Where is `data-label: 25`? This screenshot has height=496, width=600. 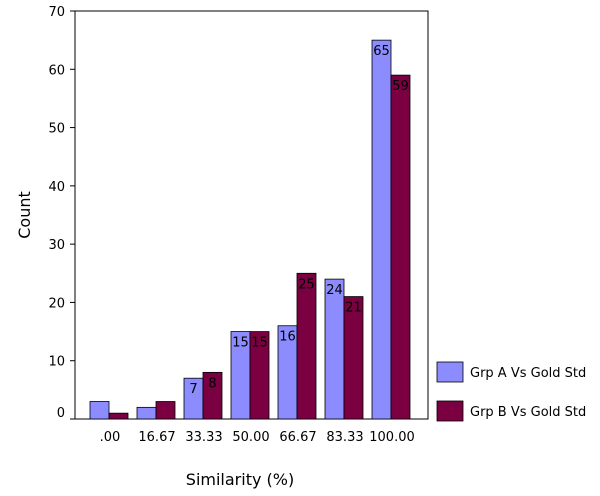 data-label: 25 is located at coordinates (306, 284).